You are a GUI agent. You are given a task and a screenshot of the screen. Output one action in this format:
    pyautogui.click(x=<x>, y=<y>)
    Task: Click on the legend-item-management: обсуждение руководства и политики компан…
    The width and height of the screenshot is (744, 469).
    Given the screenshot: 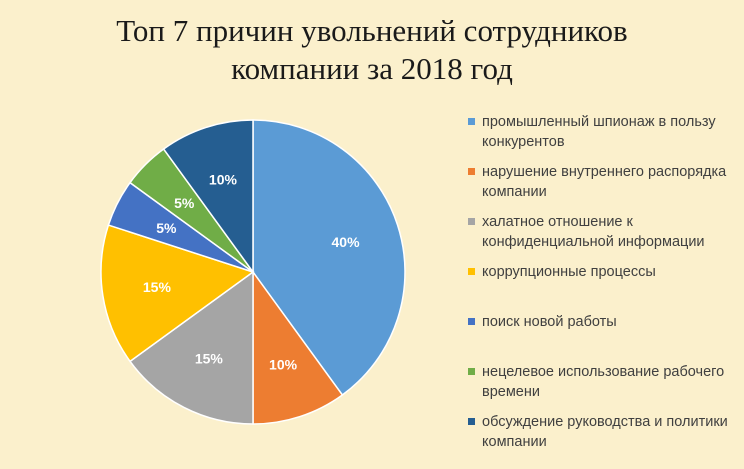 What is the action you would take?
    pyautogui.click(x=603, y=432)
    